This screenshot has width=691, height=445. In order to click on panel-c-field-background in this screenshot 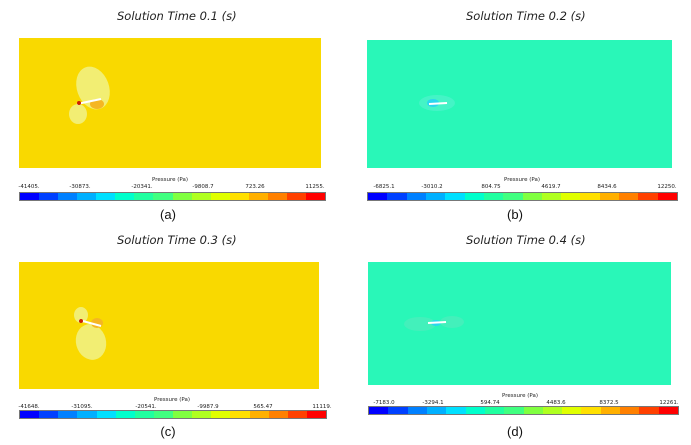, I will do `click(169, 325)`.